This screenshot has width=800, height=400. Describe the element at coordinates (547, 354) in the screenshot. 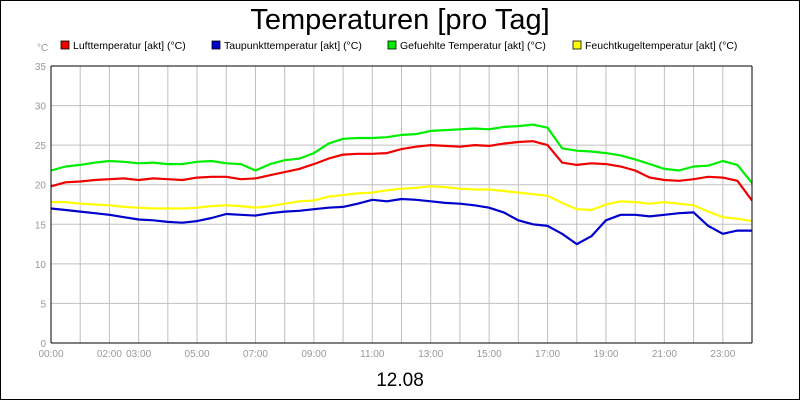

I see `x-tick-label-9: 17:00` at that location.